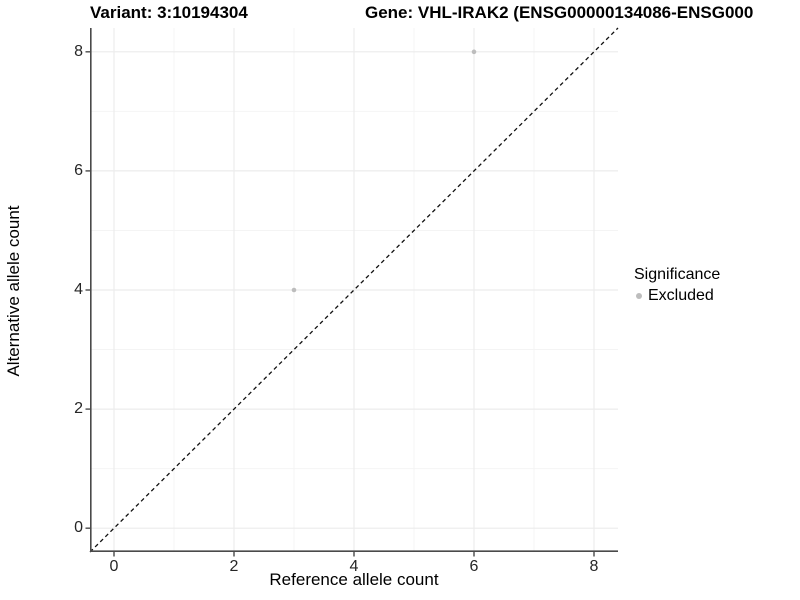 Image resolution: width=800 pixels, height=600 pixels. I want to click on y-tick-label: 6, so click(78, 170).